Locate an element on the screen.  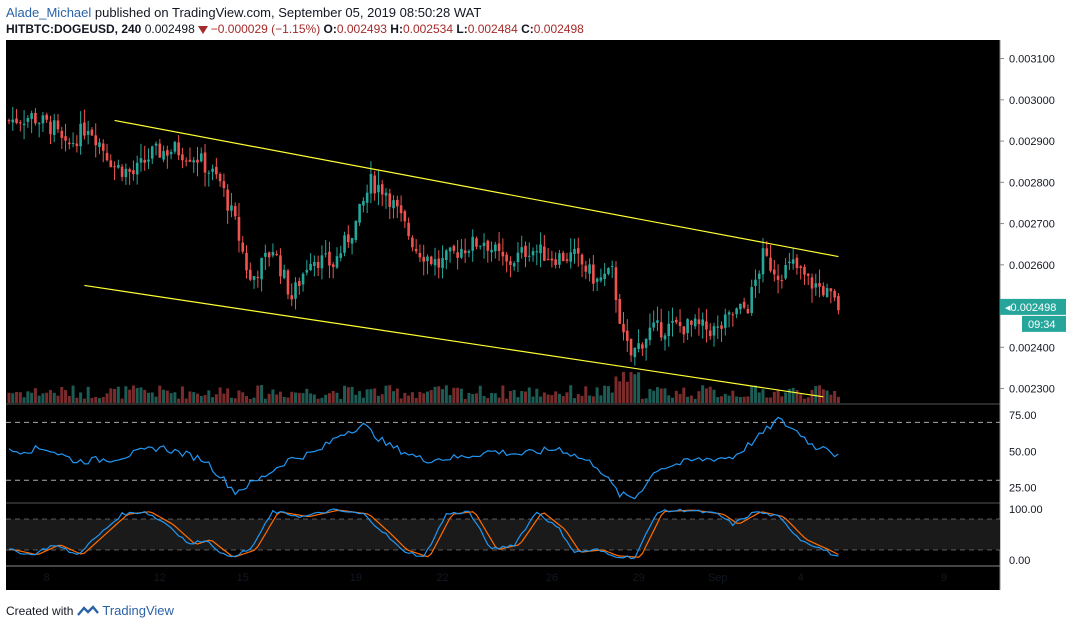
time-axis: 8 12 15 19 22 26 29 Sep 4 9 is located at coordinates (495, 578).